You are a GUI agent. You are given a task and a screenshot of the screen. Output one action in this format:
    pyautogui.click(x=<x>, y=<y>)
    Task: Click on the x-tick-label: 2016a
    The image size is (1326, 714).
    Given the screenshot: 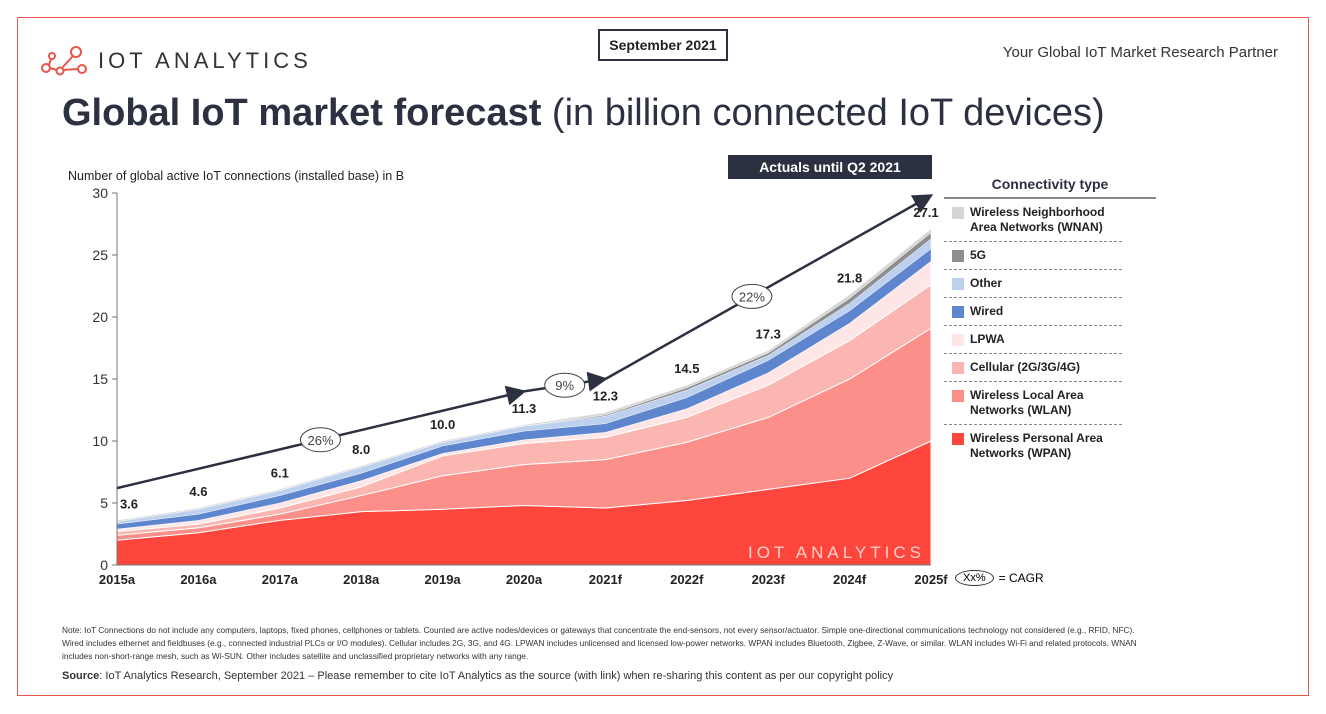 What is the action you would take?
    pyautogui.click(x=198, y=579)
    